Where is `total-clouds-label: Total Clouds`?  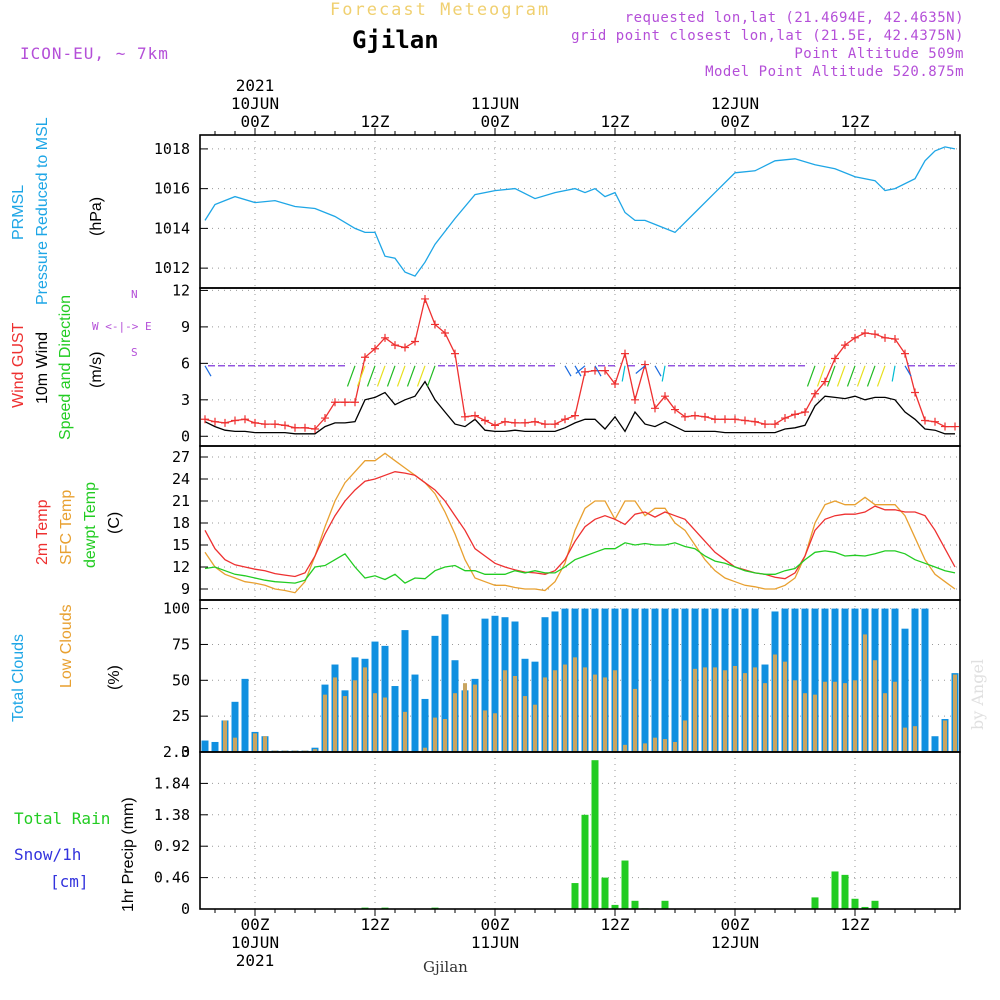 total-clouds-label: Total Clouds is located at coordinates (18, 677).